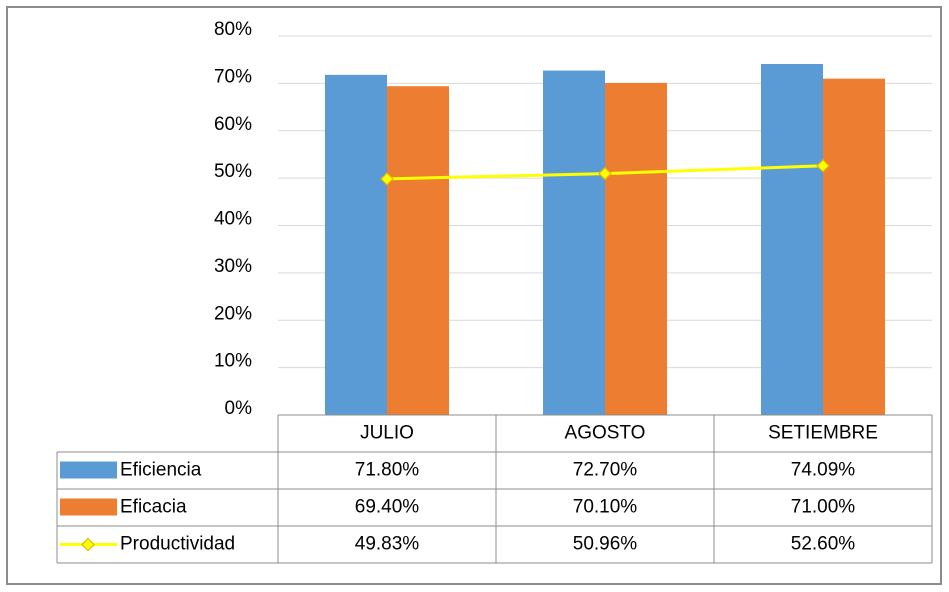 The width and height of the screenshot is (949, 592). What do you see at coordinates (387, 544) in the screenshot?
I see `data-label: 49.83%` at bounding box center [387, 544].